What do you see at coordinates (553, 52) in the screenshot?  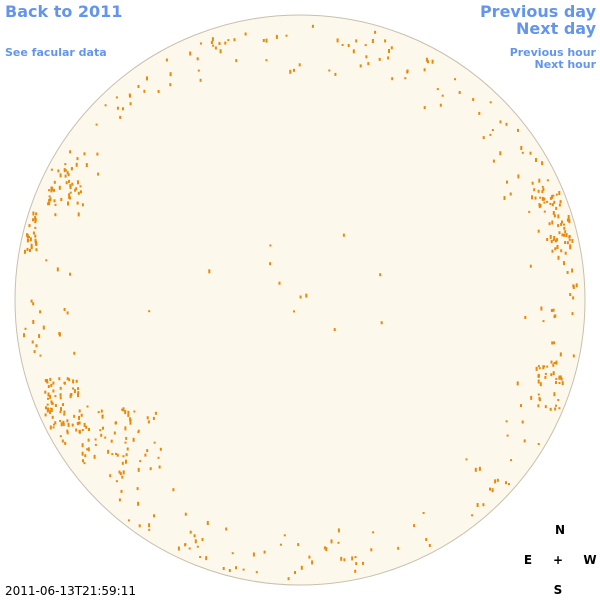 I see `previous-hour-link: Previous hour` at bounding box center [553, 52].